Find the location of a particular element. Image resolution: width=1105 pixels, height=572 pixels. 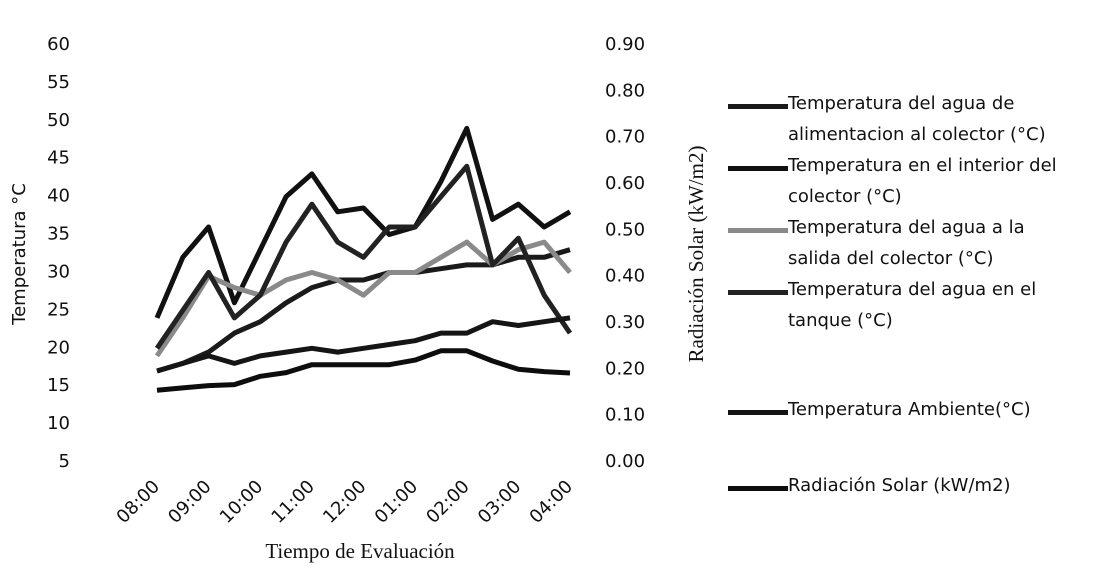

y2-tick-label: 0.10 is located at coordinates (625, 415).